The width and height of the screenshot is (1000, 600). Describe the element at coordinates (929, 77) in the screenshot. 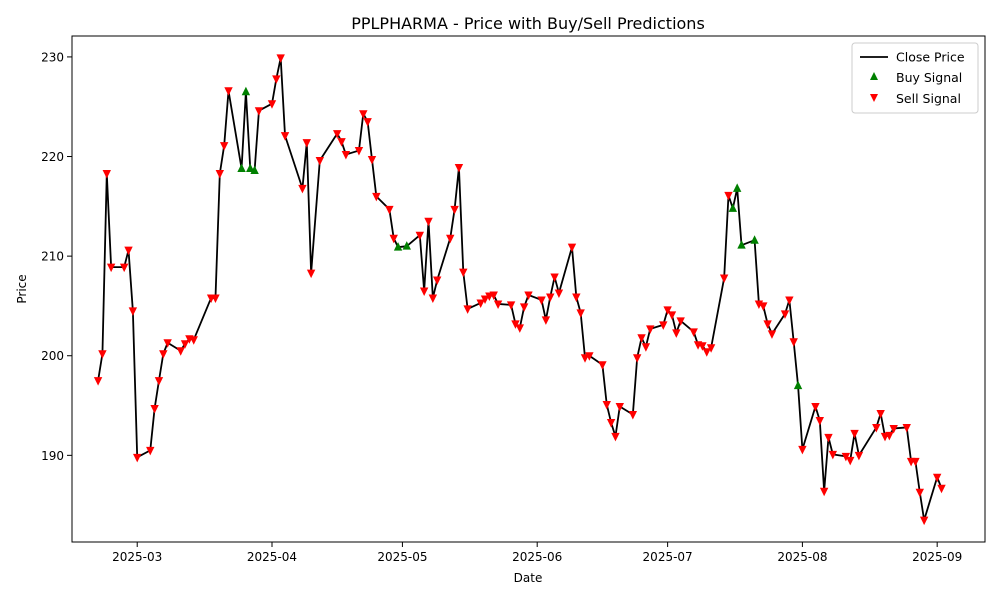

I see `legend-buy-signal-label: Buy Signal` at that location.